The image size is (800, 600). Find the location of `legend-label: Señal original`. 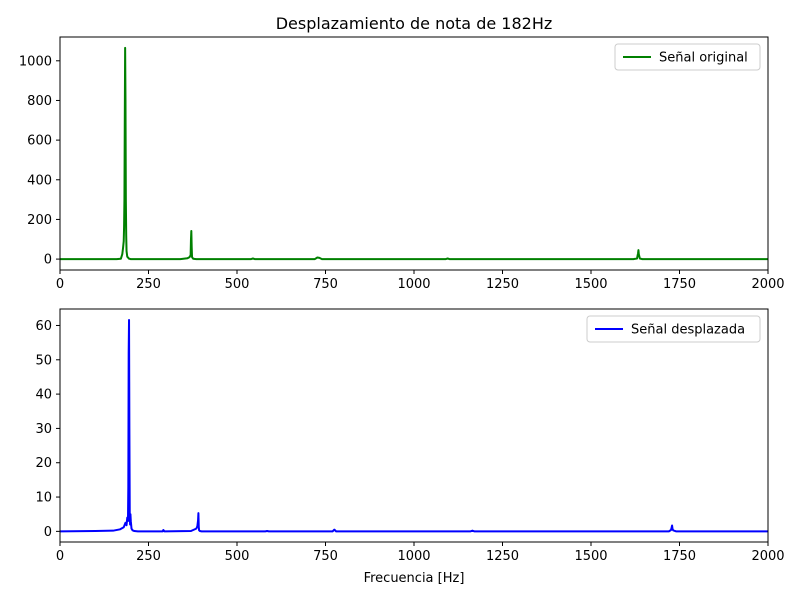

legend-label: Señal original is located at coordinates (703, 58).